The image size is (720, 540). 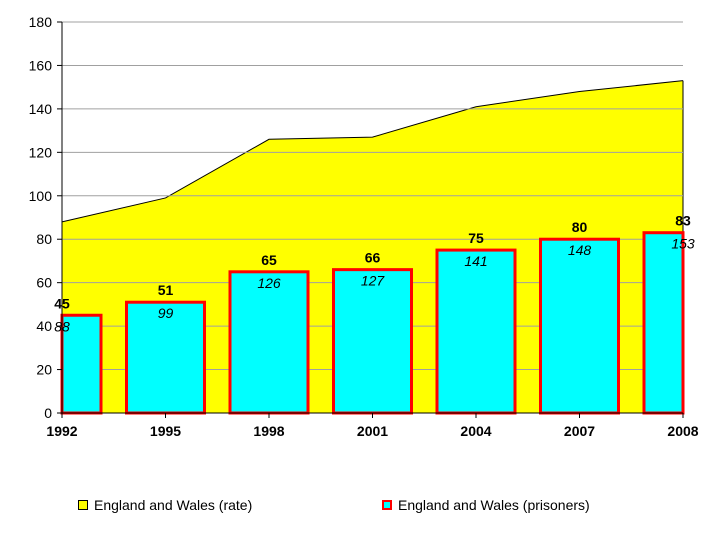 What do you see at coordinates (269, 342) in the screenshot?
I see `bar-1998` at bounding box center [269, 342].